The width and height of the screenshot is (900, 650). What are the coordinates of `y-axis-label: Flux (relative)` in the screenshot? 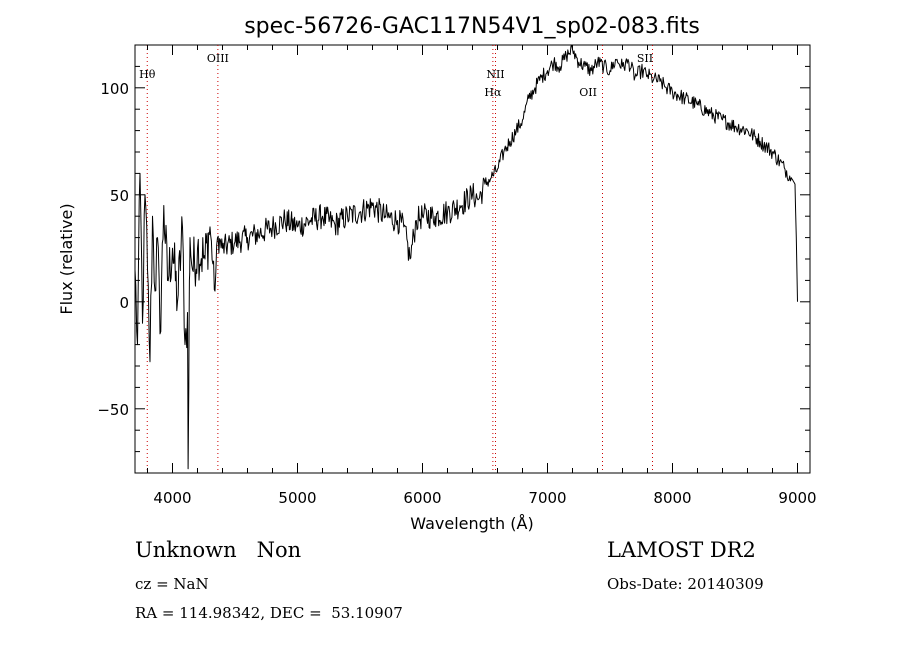 It's located at (66, 258).